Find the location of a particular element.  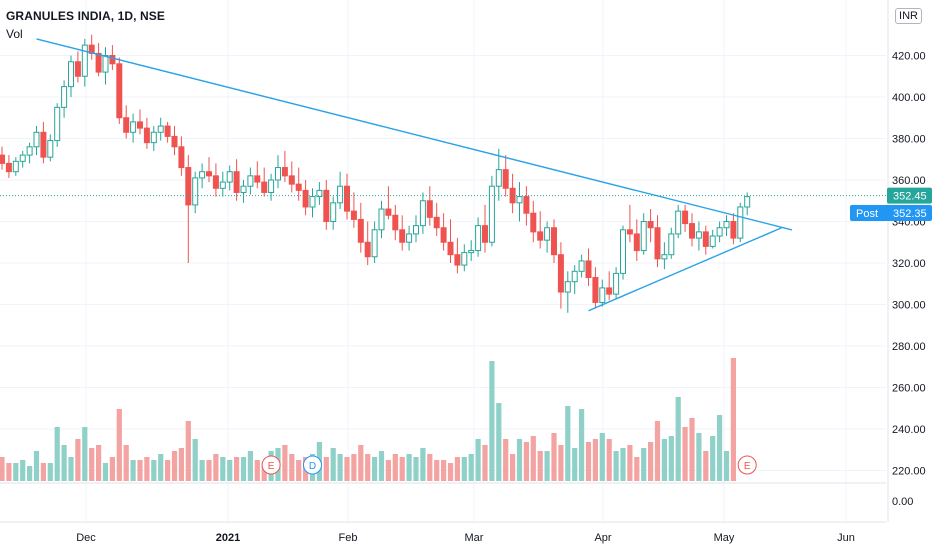

event-marker is located at coordinates (271, 465).